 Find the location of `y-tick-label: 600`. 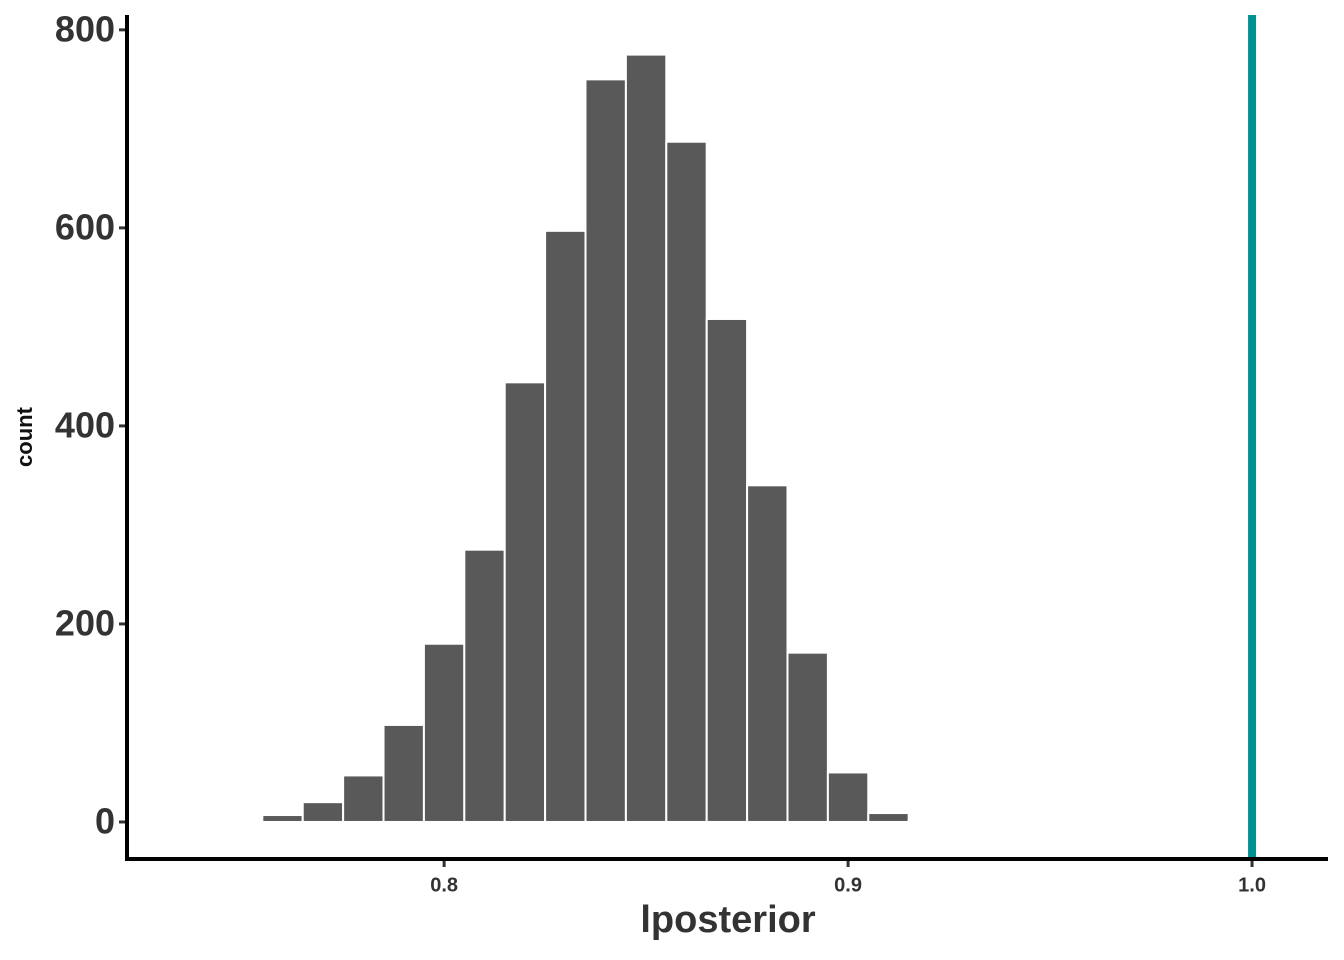

y-tick-label: 600 is located at coordinates (85, 226).